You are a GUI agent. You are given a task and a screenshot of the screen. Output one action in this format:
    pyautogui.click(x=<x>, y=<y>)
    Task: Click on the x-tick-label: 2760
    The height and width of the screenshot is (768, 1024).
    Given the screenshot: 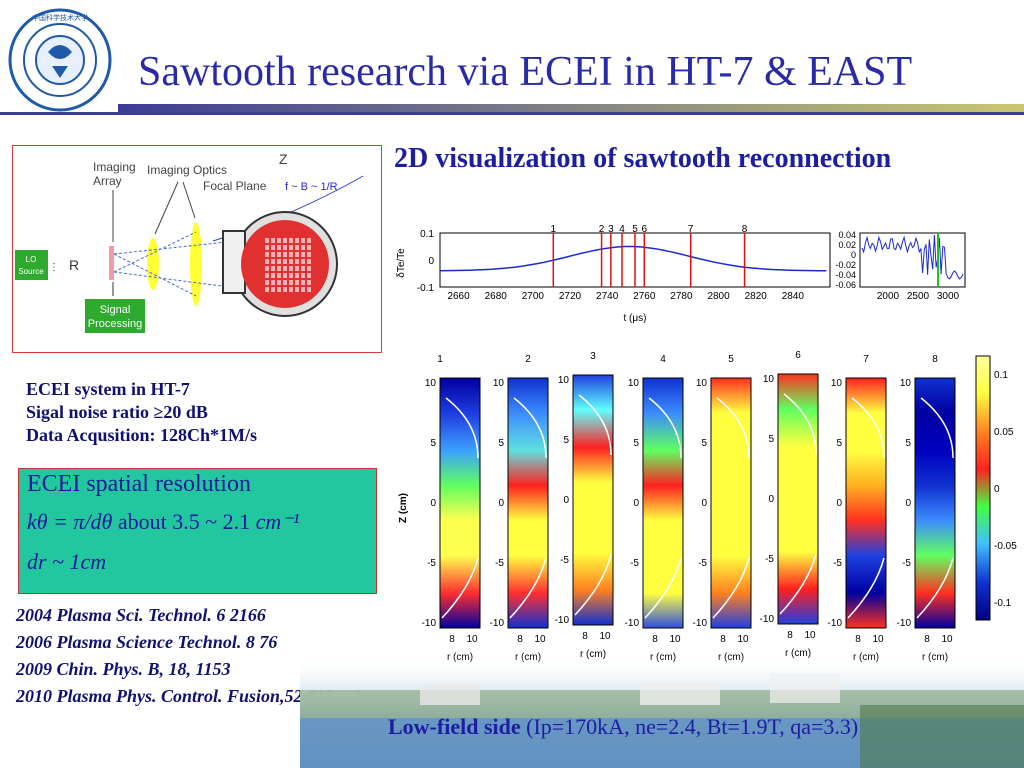 What is the action you would take?
    pyautogui.click(x=644, y=296)
    